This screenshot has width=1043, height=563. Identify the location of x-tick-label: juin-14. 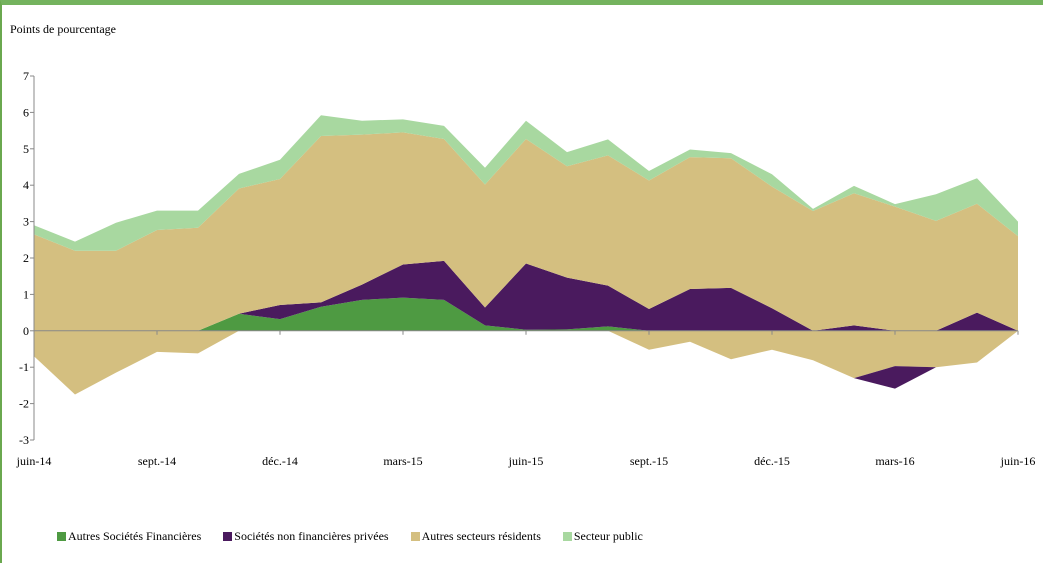
(34, 461).